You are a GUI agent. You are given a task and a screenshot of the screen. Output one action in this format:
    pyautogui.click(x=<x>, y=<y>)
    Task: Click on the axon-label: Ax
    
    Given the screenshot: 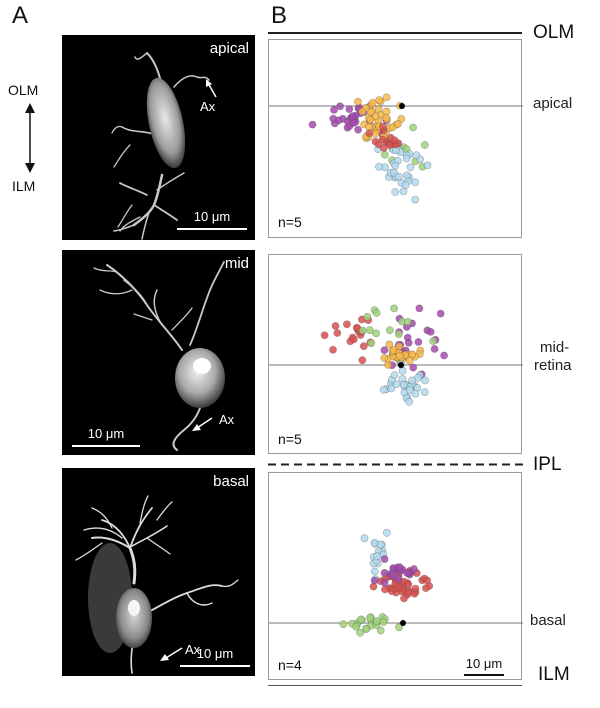 What is the action you would take?
    pyautogui.click(x=193, y=649)
    